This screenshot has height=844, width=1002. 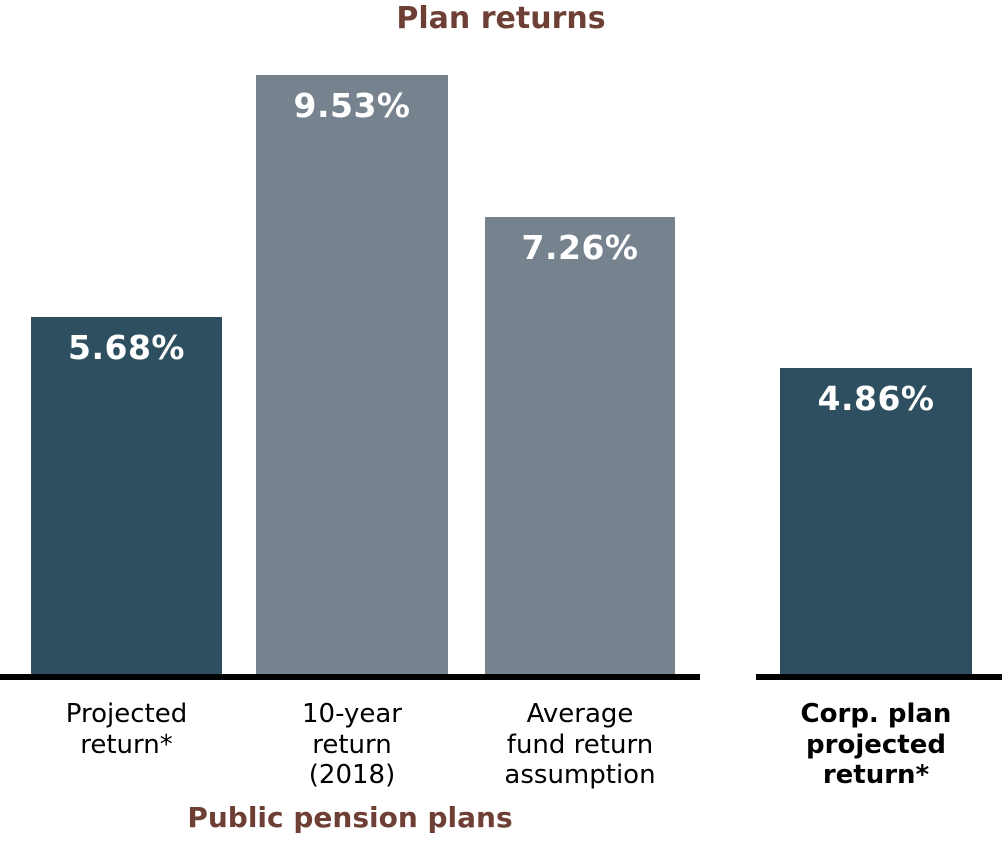 What do you see at coordinates (501, 18) in the screenshot?
I see `chart-title: Plan returns` at bounding box center [501, 18].